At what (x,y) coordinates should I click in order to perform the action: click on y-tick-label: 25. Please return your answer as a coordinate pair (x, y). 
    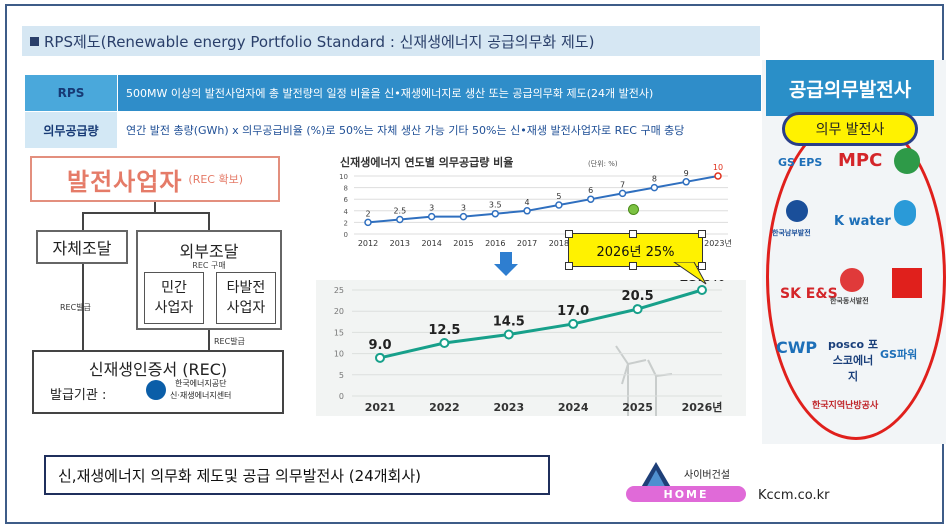
    Looking at the image, I should click on (339, 290).